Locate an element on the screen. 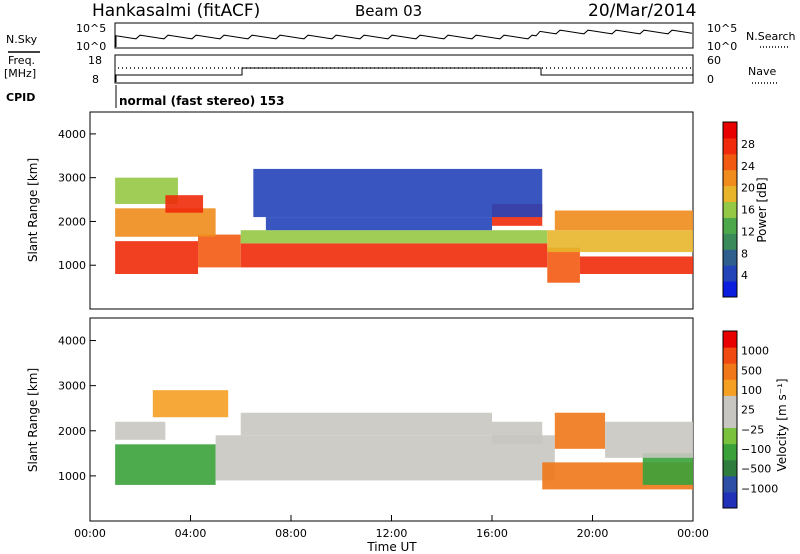 The width and height of the screenshot is (800, 554). colorbar-tick-label: 1000 is located at coordinates (755, 351).